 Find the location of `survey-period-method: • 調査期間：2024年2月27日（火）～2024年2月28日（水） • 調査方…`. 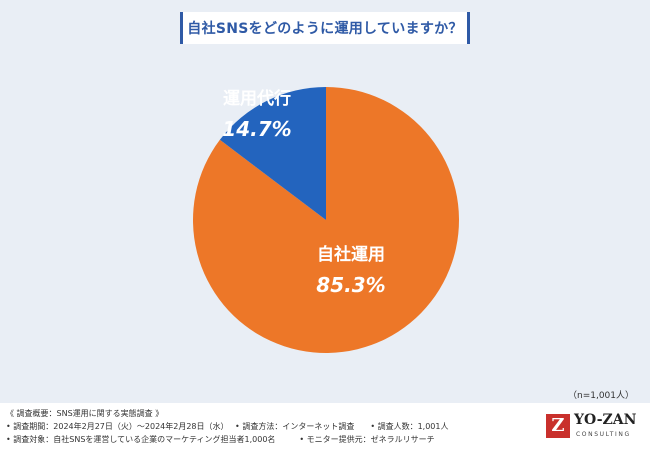

survey-period-method: • 調査期間：2024年2月27日（火）～2024年2月28日（水） • 調査方… is located at coordinates (227, 426).